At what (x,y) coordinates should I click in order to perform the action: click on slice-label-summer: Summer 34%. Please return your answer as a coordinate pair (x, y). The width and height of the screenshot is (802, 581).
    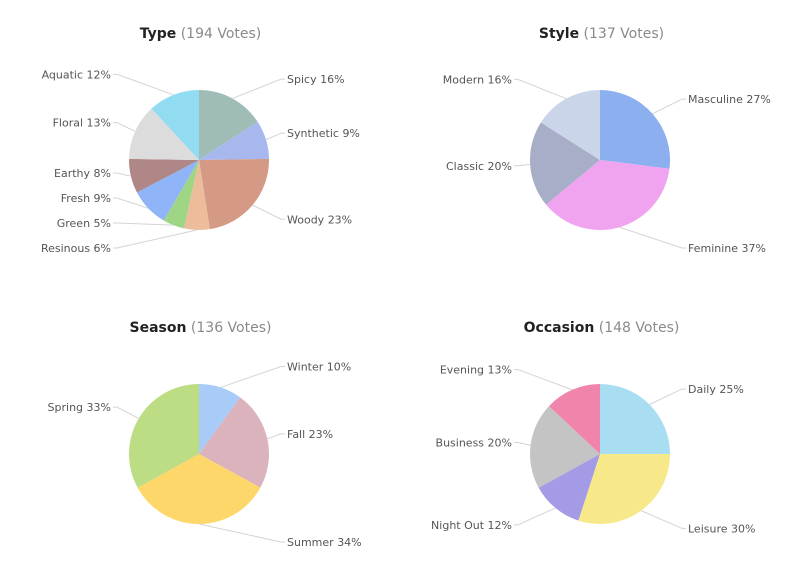
    Looking at the image, I should click on (324, 542).